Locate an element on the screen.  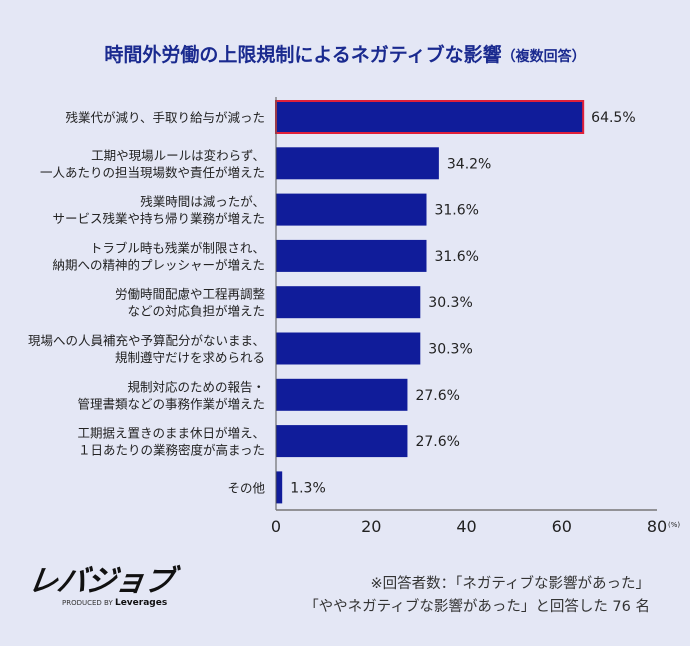
category-label: 工期据え置きのまま休日が増え、 is located at coordinates (171, 433).